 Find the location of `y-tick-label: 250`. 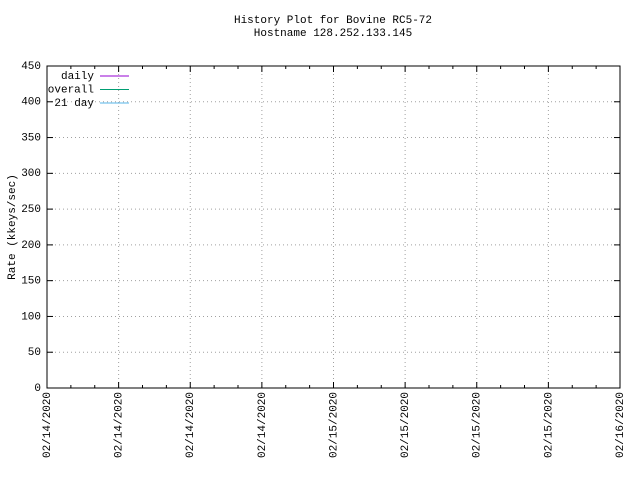

y-tick-label: 250 is located at coordinates (31, 210).